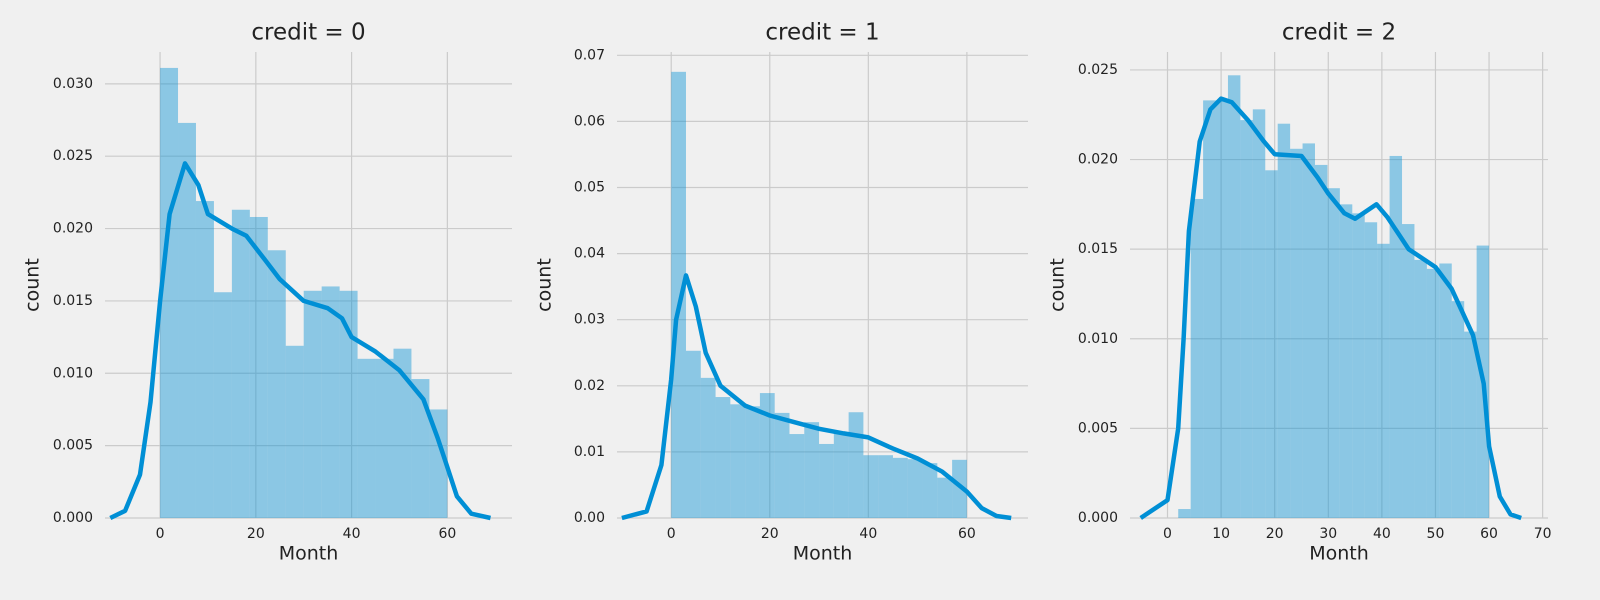 The image size is (1600, 600). I want to click on y-tick-label: 0.02, so click(589, 386).